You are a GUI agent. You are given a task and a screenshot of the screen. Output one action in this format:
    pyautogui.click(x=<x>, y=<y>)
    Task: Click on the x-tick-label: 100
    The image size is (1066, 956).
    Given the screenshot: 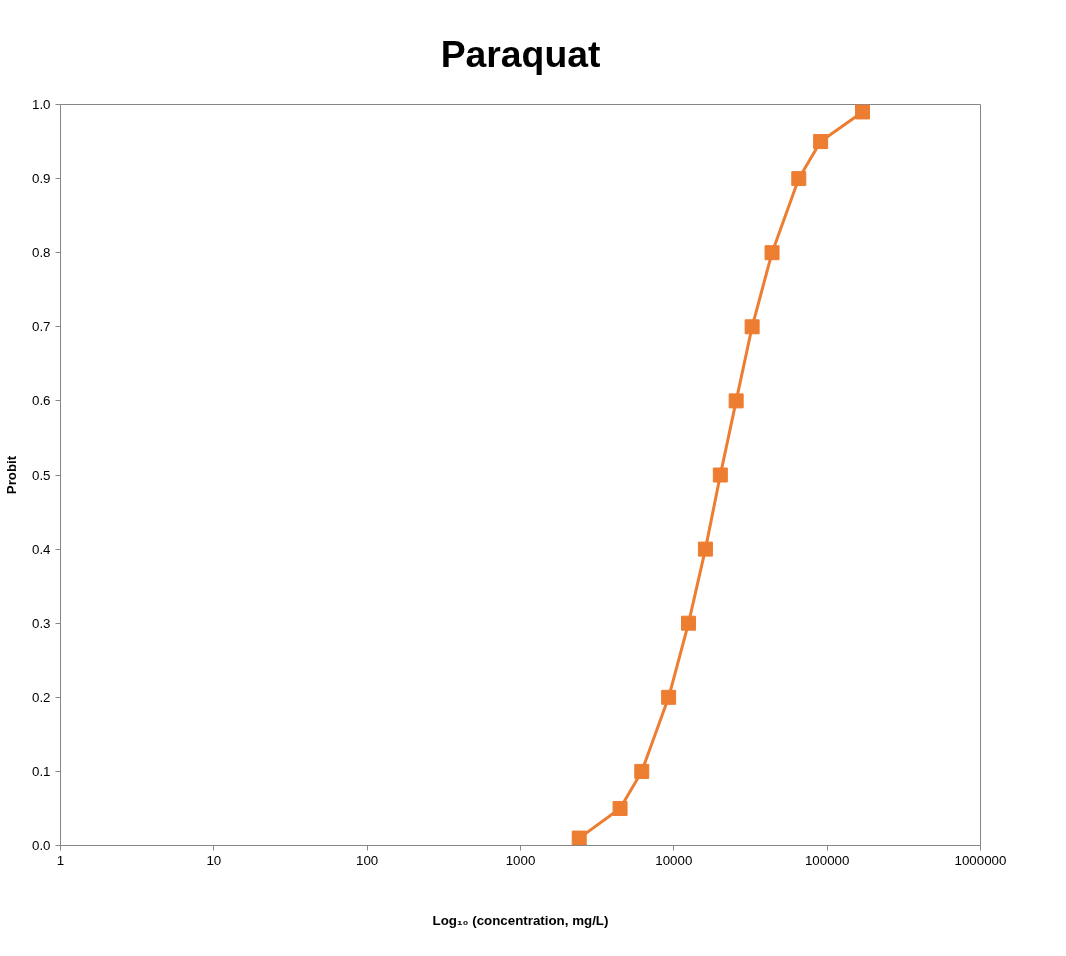 What is the action you would take?
    pyautogui.click(x=367, y=860)
    